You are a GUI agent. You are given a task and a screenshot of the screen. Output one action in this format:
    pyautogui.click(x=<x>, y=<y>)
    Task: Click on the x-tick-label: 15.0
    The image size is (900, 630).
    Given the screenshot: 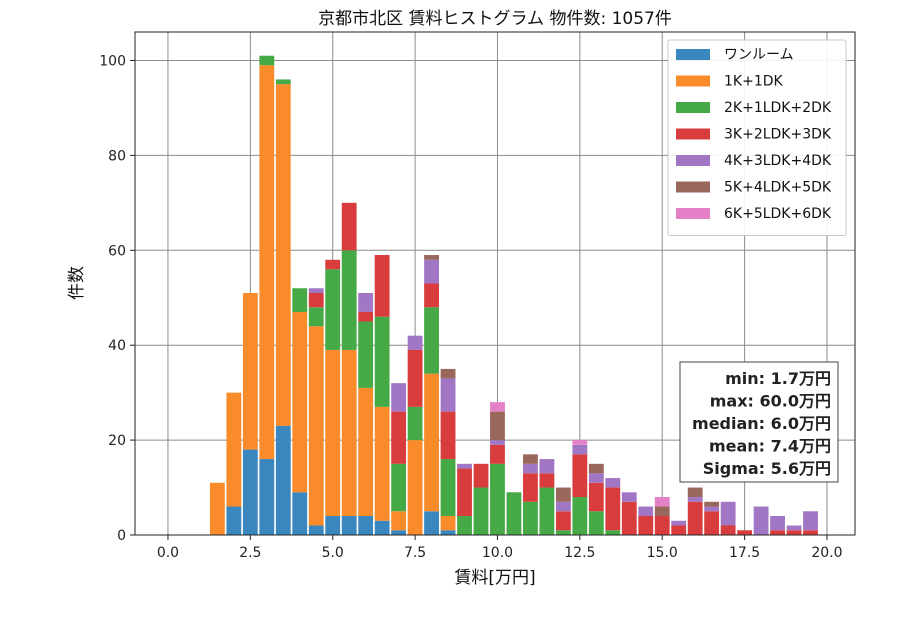 What is the action you would take?
    pyautogui.click(x=662, y=553)
    